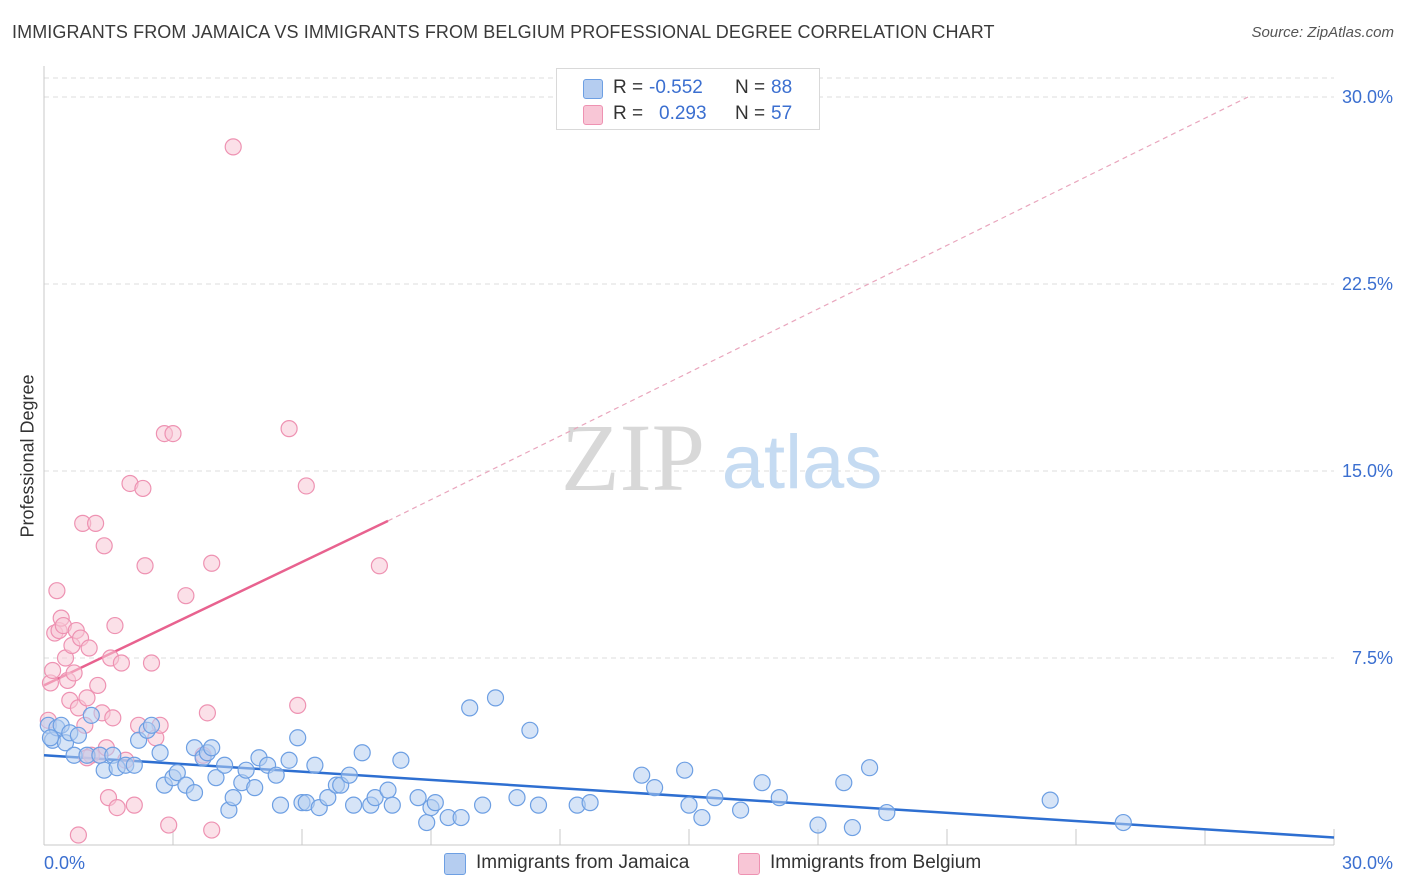  I want to click on x-tick-label: 0.0%, so click(64, 863).